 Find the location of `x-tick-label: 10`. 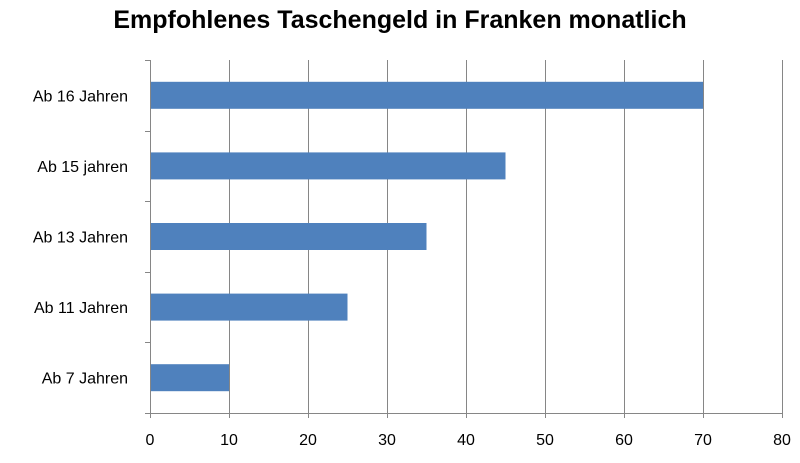

x-tick-label: 10 is located at coordinates (229, 440).